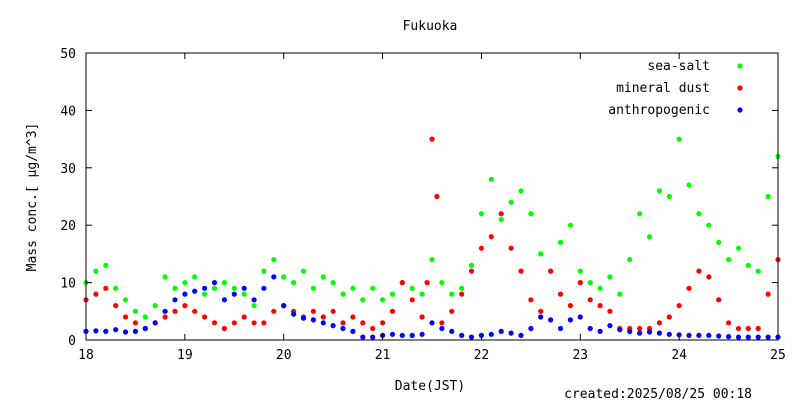 This screenshot has height=400, width=800. I want to click on x-tick-label: 24, so click(679, 355).